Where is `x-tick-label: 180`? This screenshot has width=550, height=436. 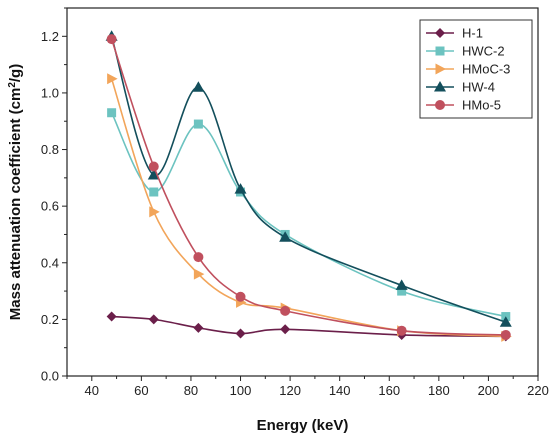
x-tick-label: 180 is located at coordinates (439, 390).